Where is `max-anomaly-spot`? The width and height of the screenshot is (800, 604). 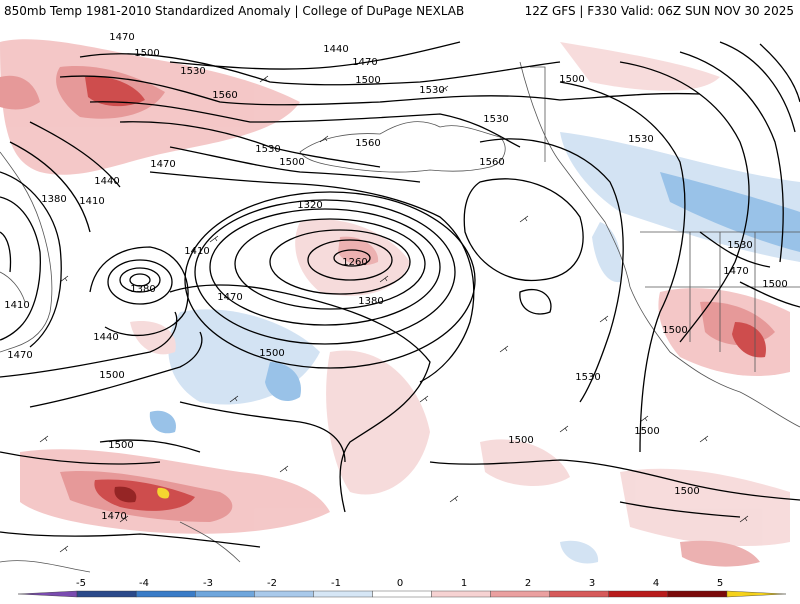
max-anomaly-spot is located at coordinates (163, 493).